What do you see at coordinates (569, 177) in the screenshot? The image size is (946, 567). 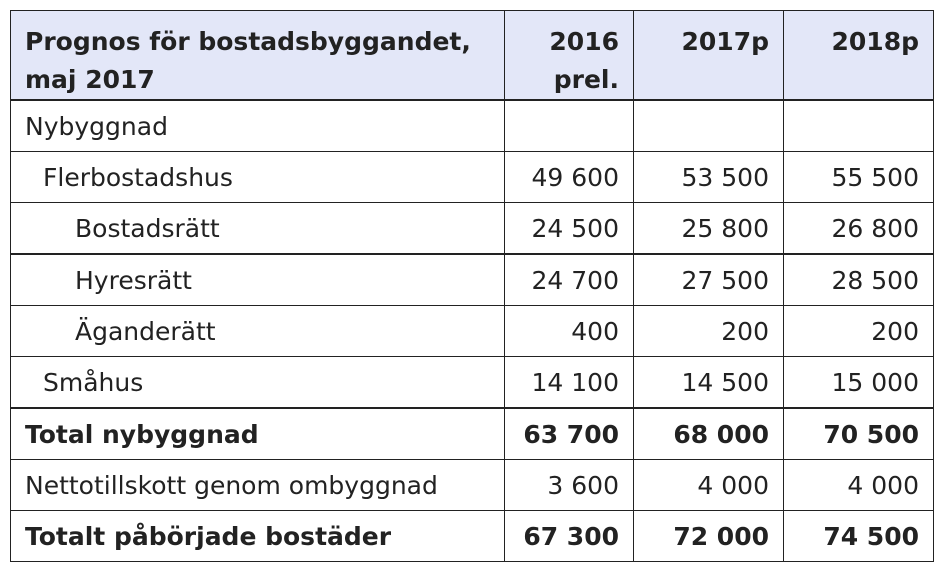 I see `cell-2016: 49 600` at bounding box center [569, 177].